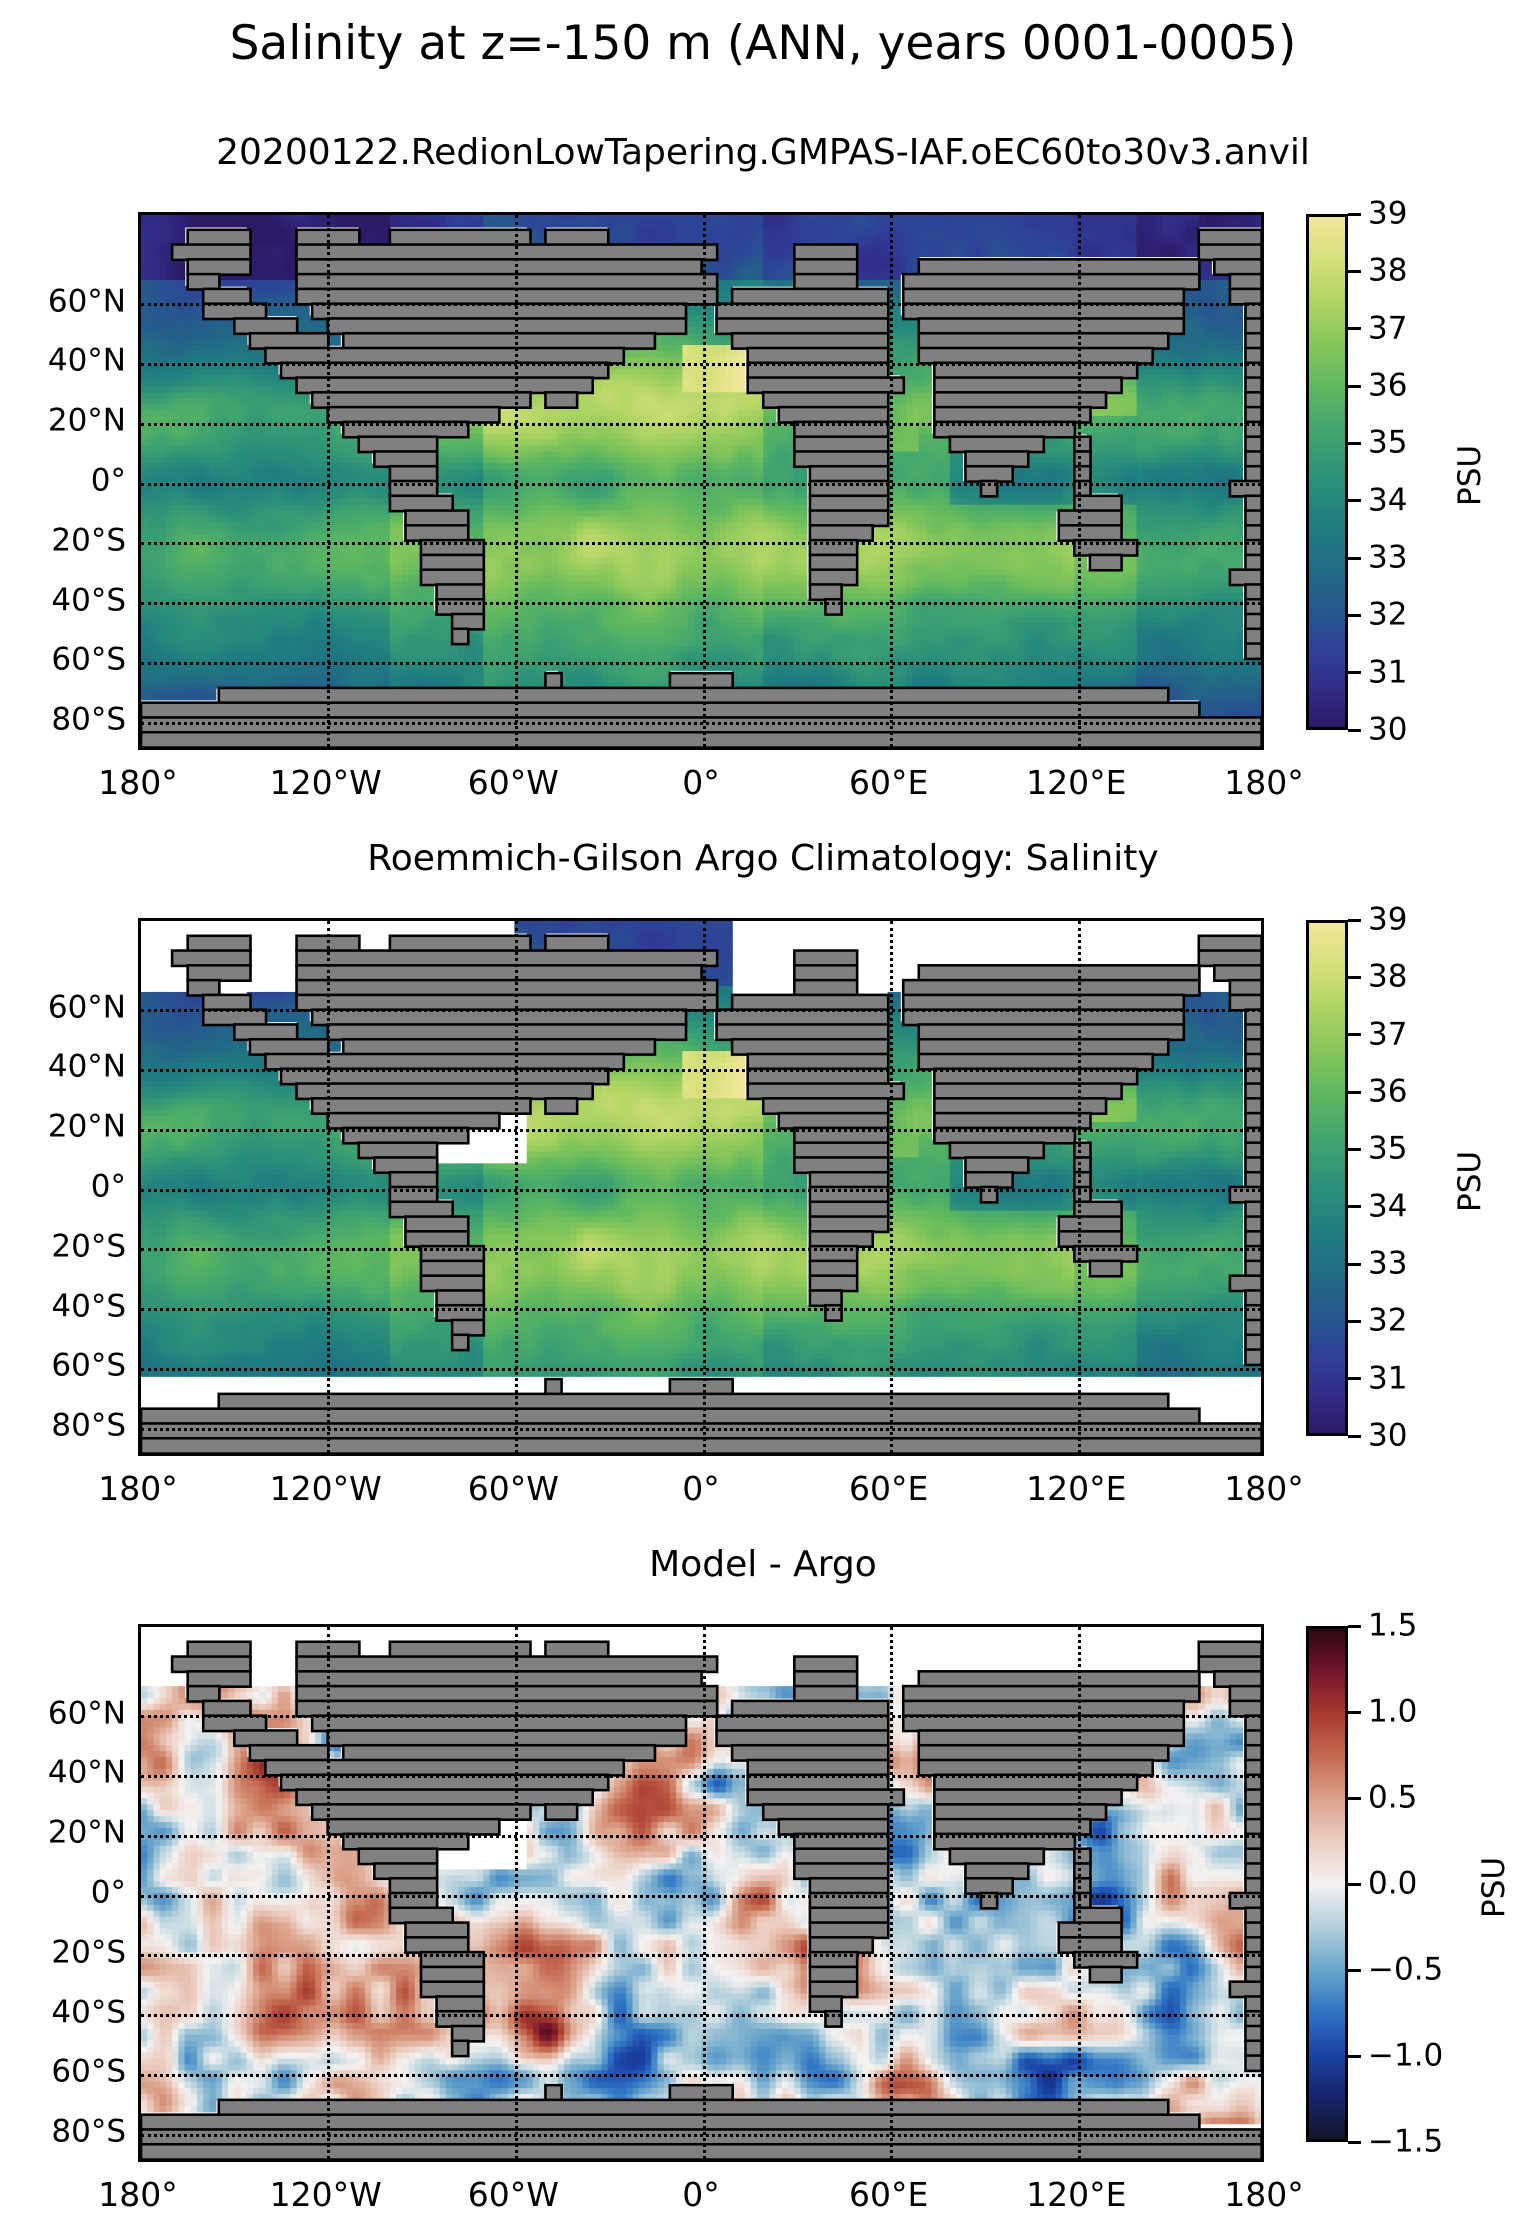 This screenshot has width=1526, height=2235. I want to click on ytick-label-p0-40N: 40°N, so click(63, 361).